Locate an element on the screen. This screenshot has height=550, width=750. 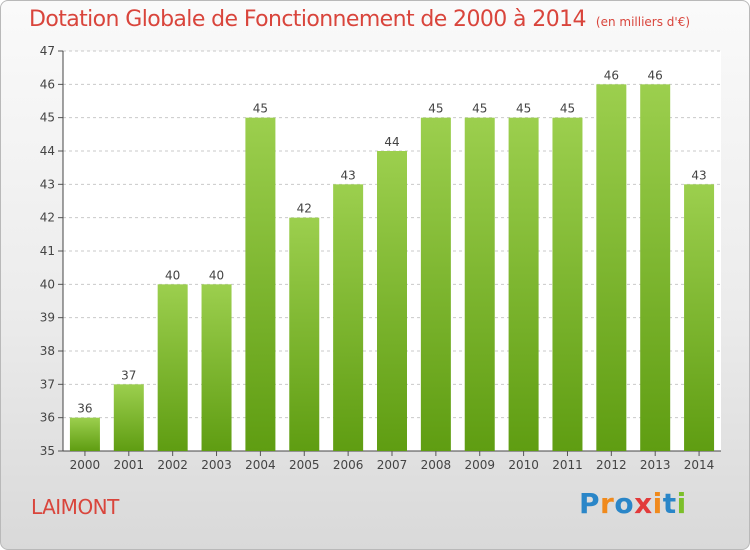
x-tick-label-2011: 2011 is located at coordinates (567, 465).